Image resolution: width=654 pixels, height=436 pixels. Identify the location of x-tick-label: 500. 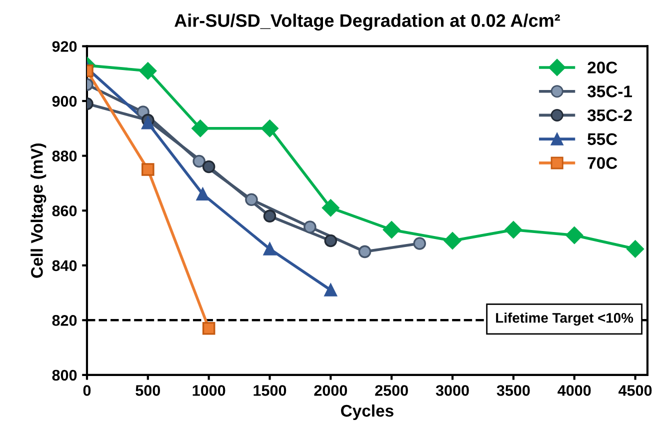
(148, 390).